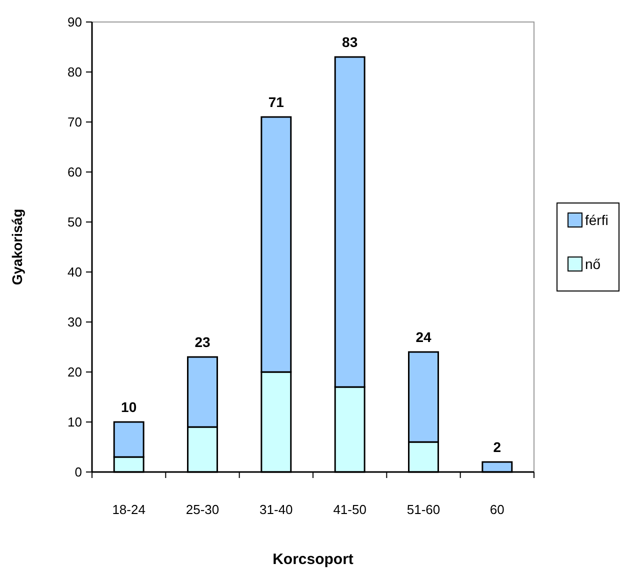 The width and height of the screenshot is (623, 576). What do you see at coordinates (129, 509) in the screenshot?
I see `x-tick-label: 18-24` at bounding box center [129, 509].